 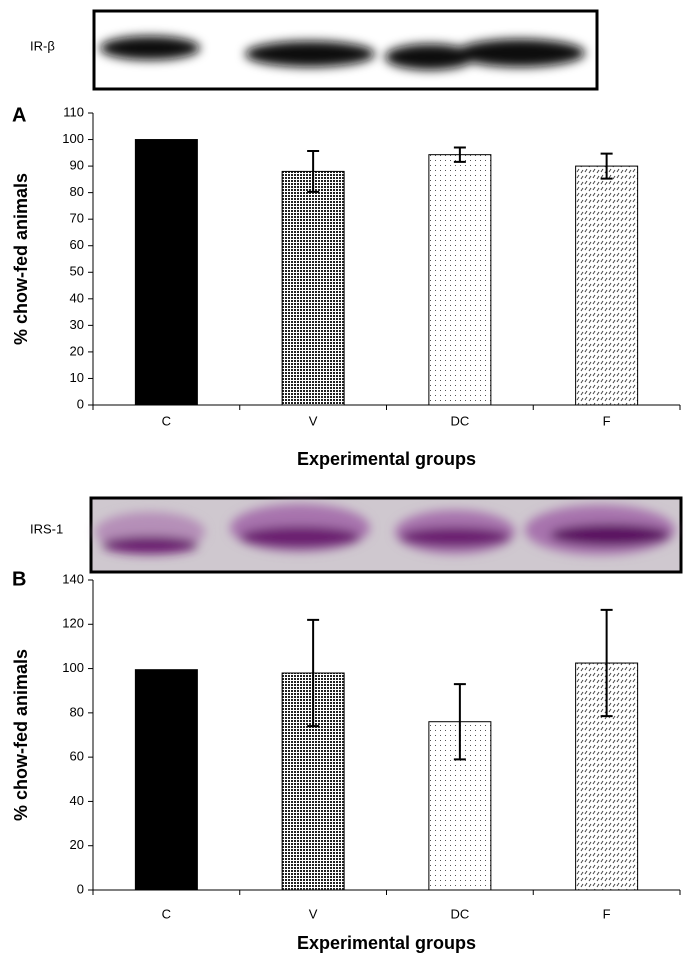 I want to click on y-tick-label: 110, so click(x=73, y=111).